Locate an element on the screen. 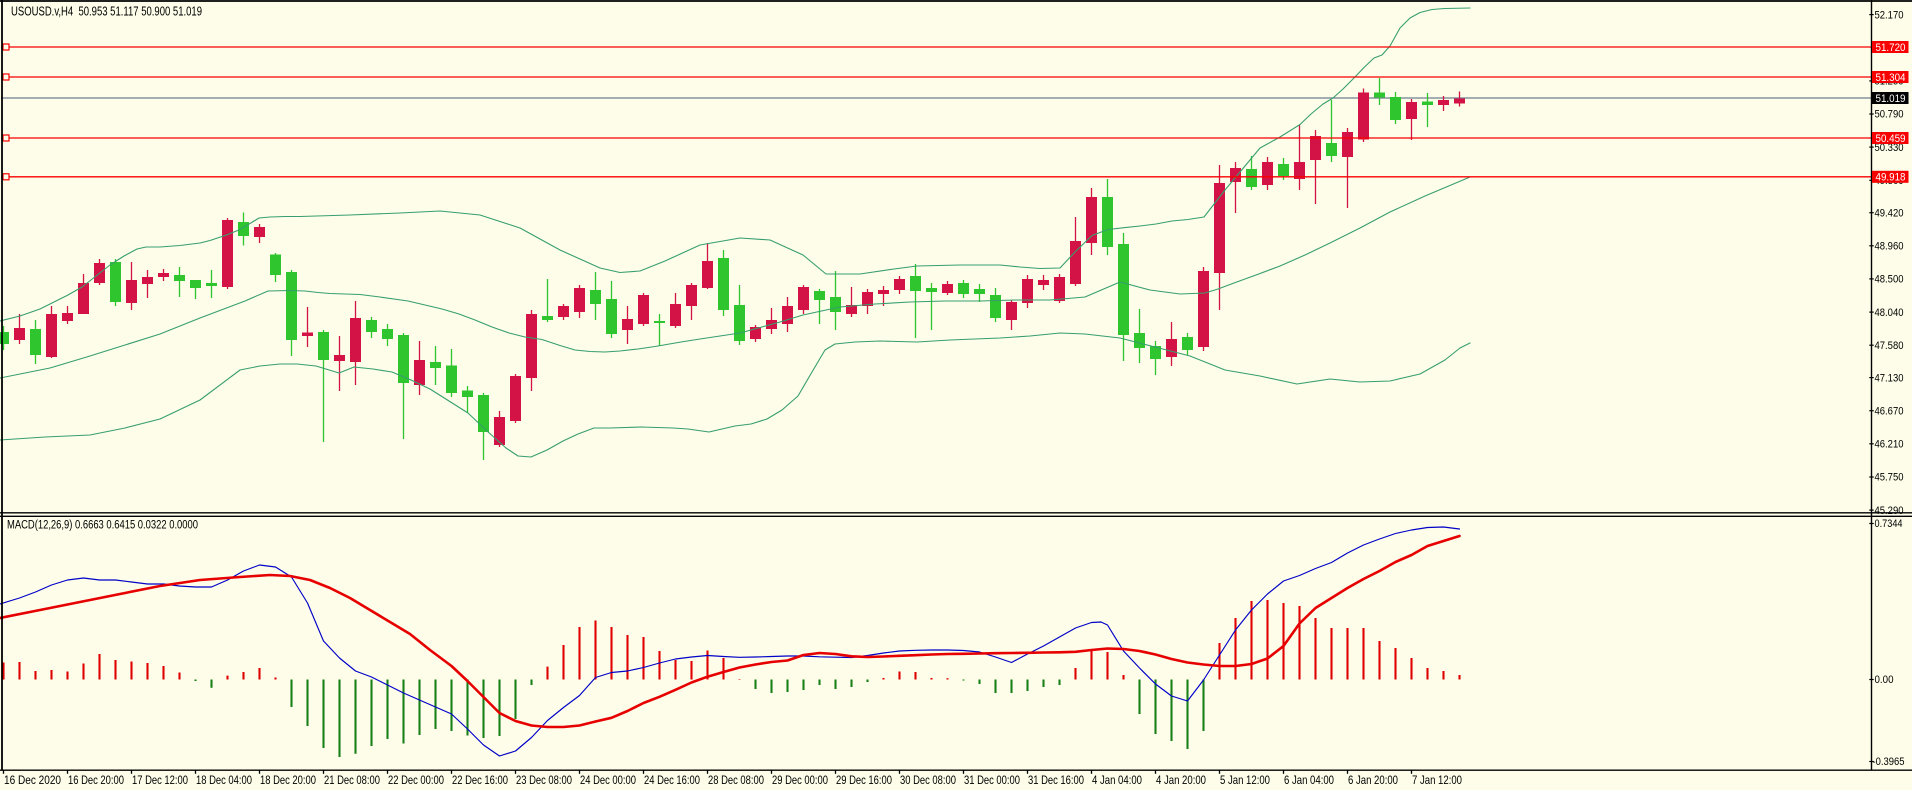  svg-text: 16 Dec 2020 is located at coordinates (32, 780).